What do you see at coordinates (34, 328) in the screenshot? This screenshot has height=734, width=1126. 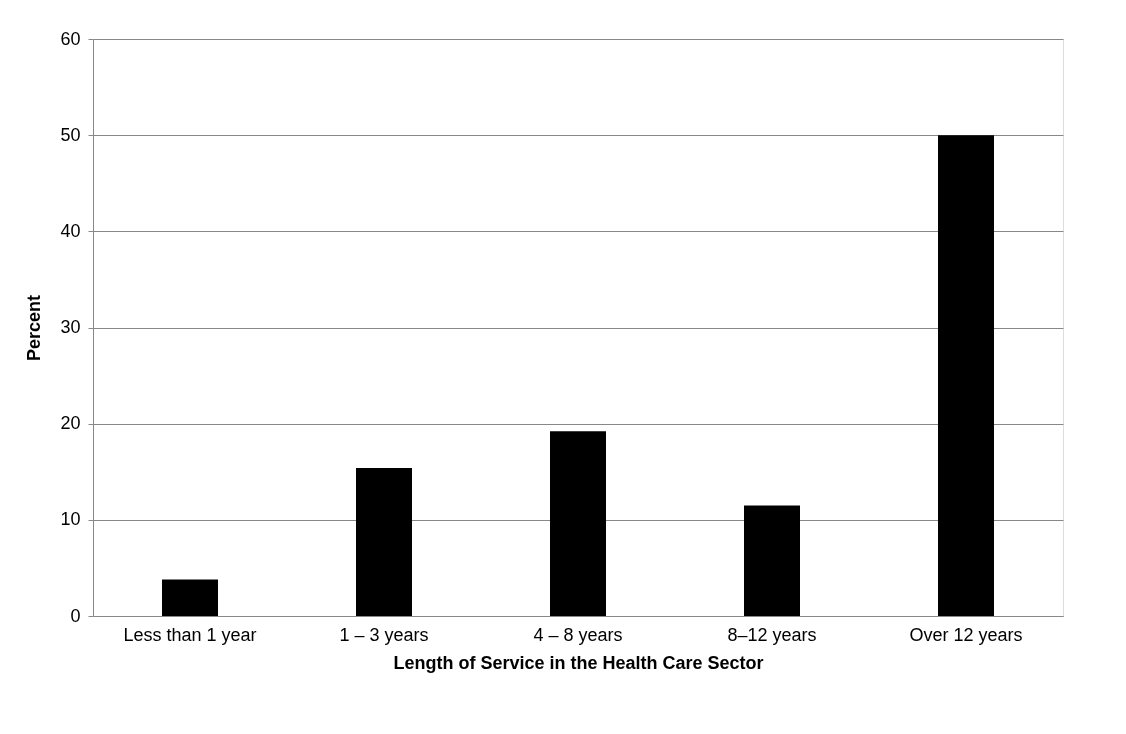 I see `y-axis-title: Percent` at bounding box center [34, 328].